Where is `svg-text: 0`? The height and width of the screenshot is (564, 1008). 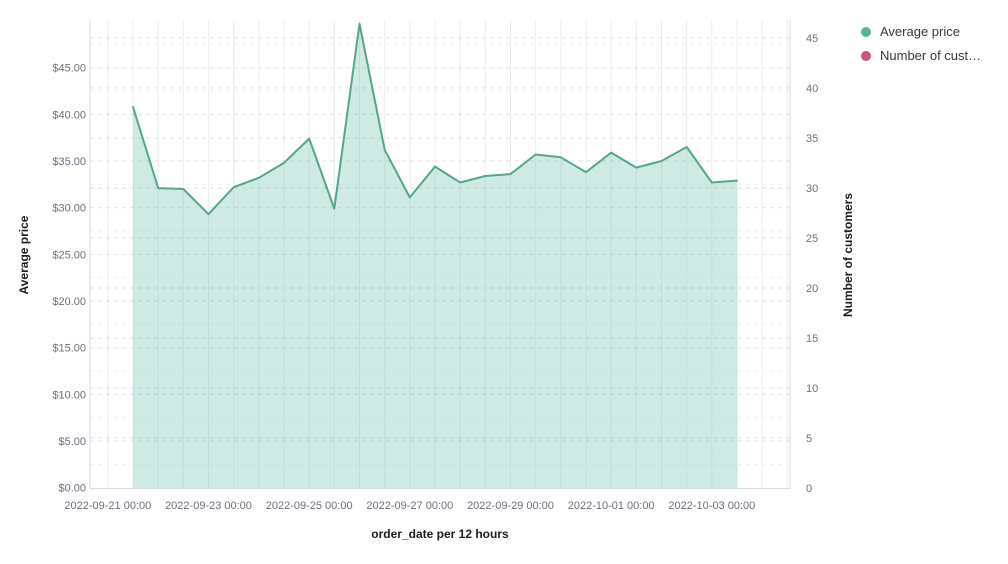
svg-text: 0 is located at coordinates (809, 489).